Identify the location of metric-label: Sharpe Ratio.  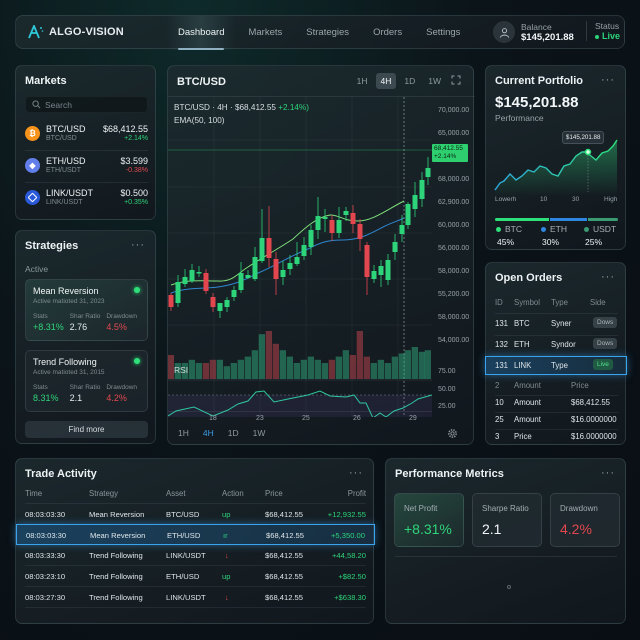
(505, 508).